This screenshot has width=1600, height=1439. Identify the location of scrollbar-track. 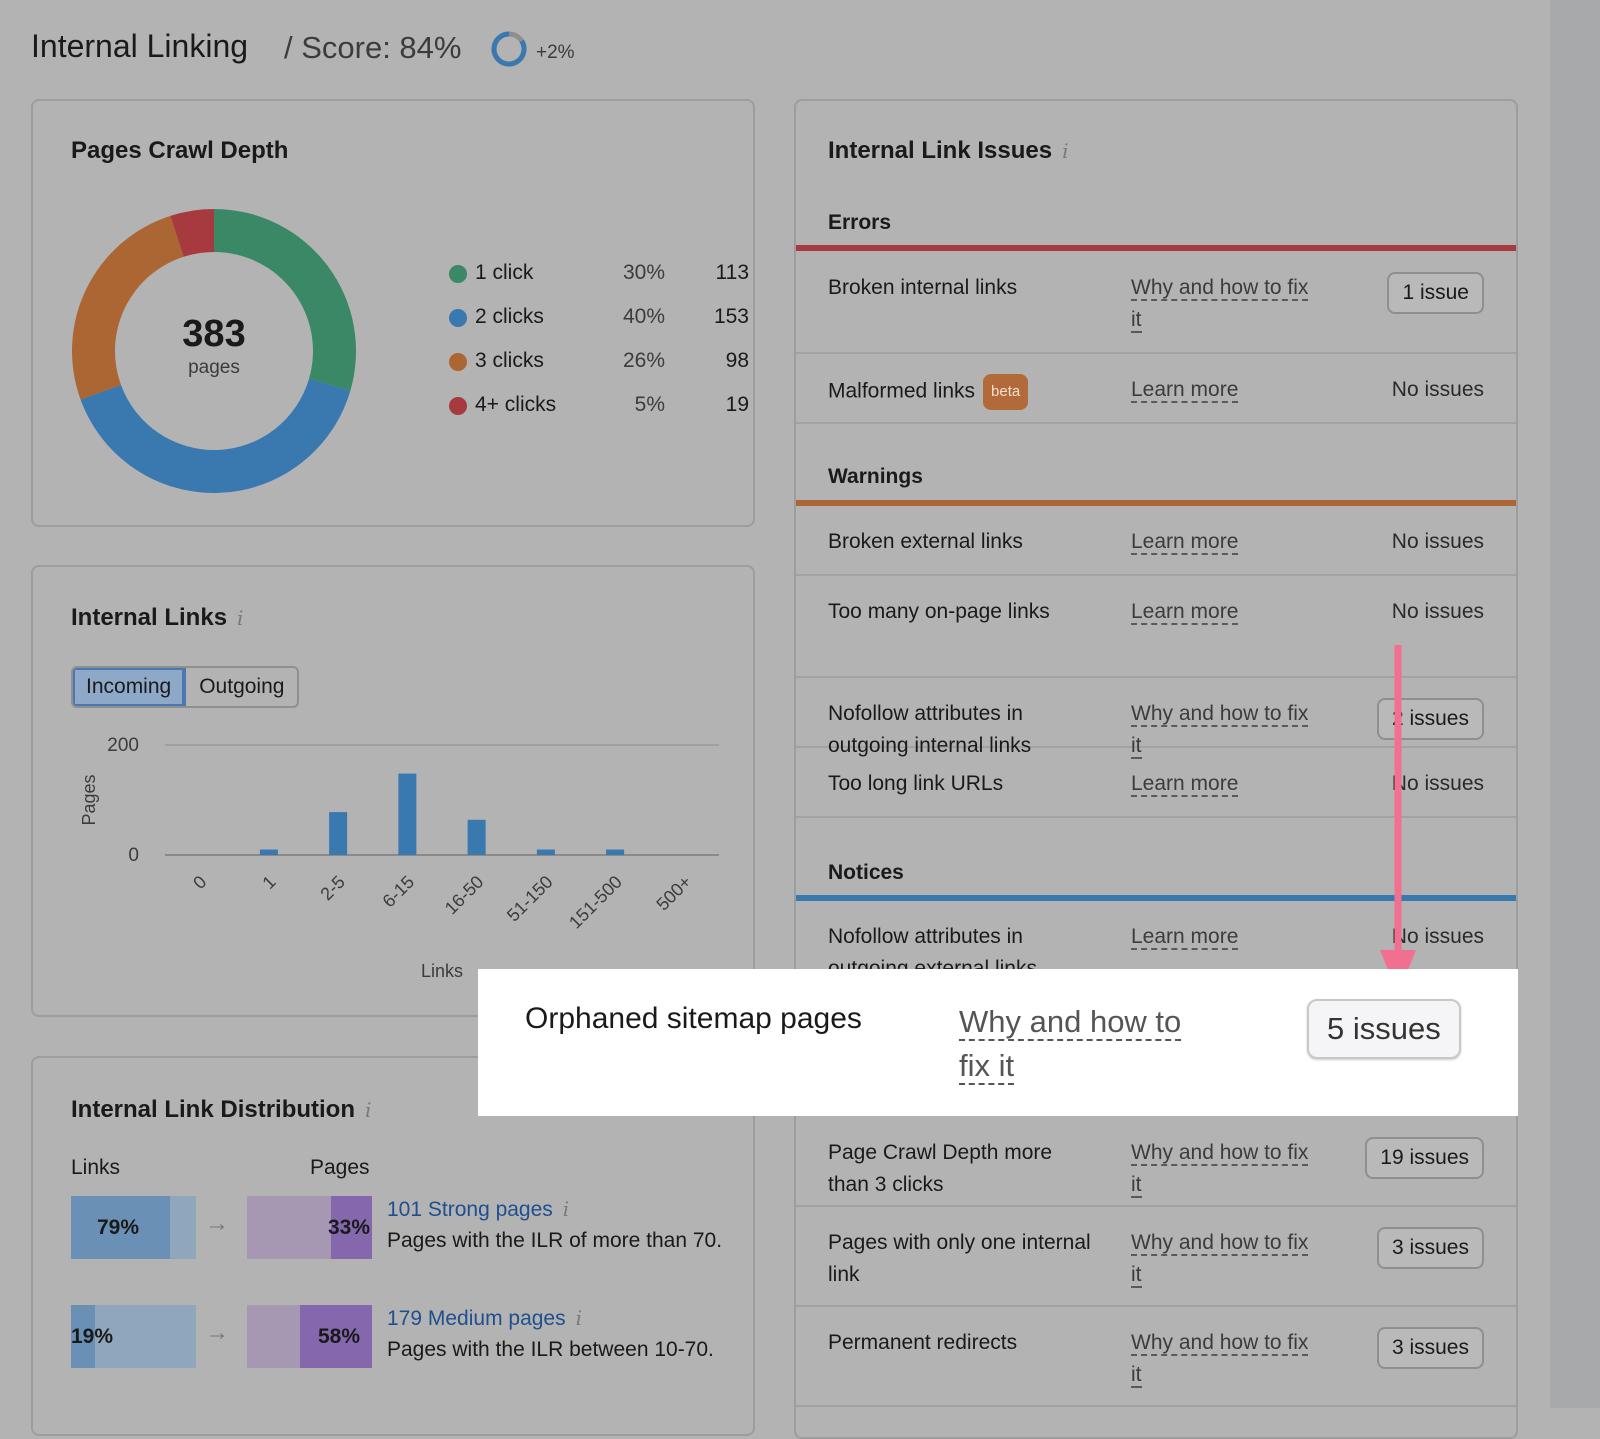
(1575, 704).